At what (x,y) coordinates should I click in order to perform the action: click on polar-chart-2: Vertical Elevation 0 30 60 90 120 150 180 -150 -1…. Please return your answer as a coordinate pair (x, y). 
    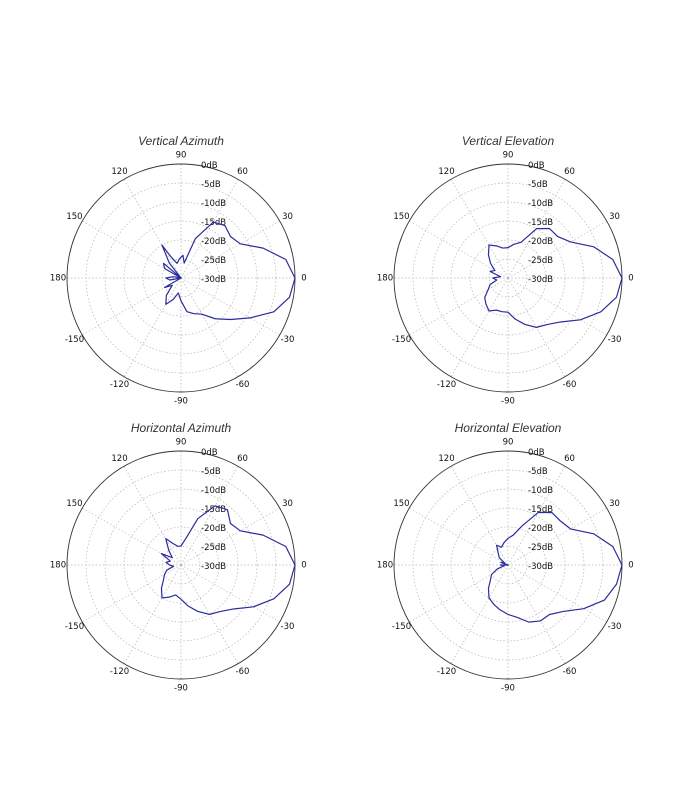
    Looking at the image, I should click on (505, 270).